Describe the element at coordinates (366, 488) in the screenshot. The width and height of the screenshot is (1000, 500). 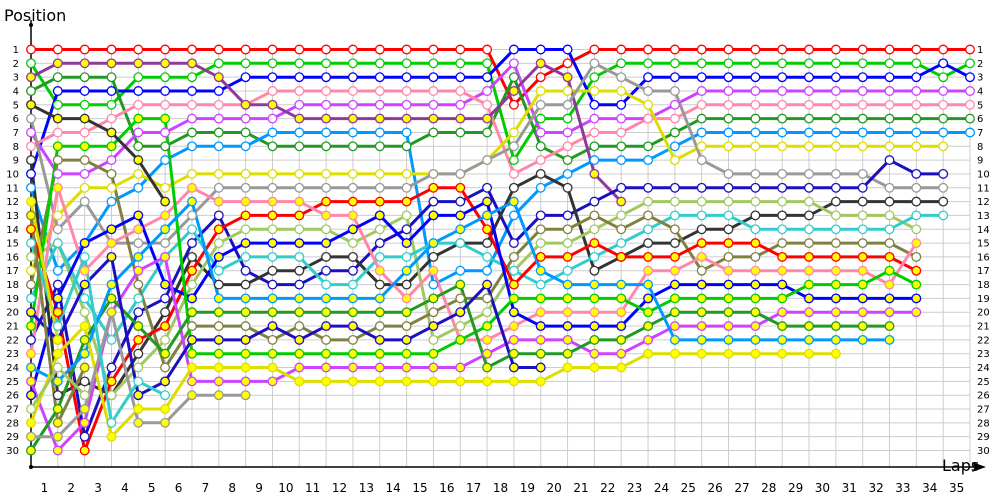
I see `x-tick-label: 13` at that location.